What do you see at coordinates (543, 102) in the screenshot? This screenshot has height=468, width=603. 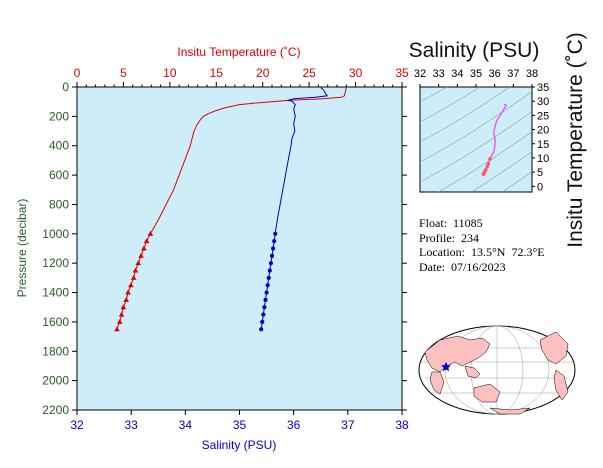 I see `ts-temperature-tick-label: 30` at bounding box center [543, 102].